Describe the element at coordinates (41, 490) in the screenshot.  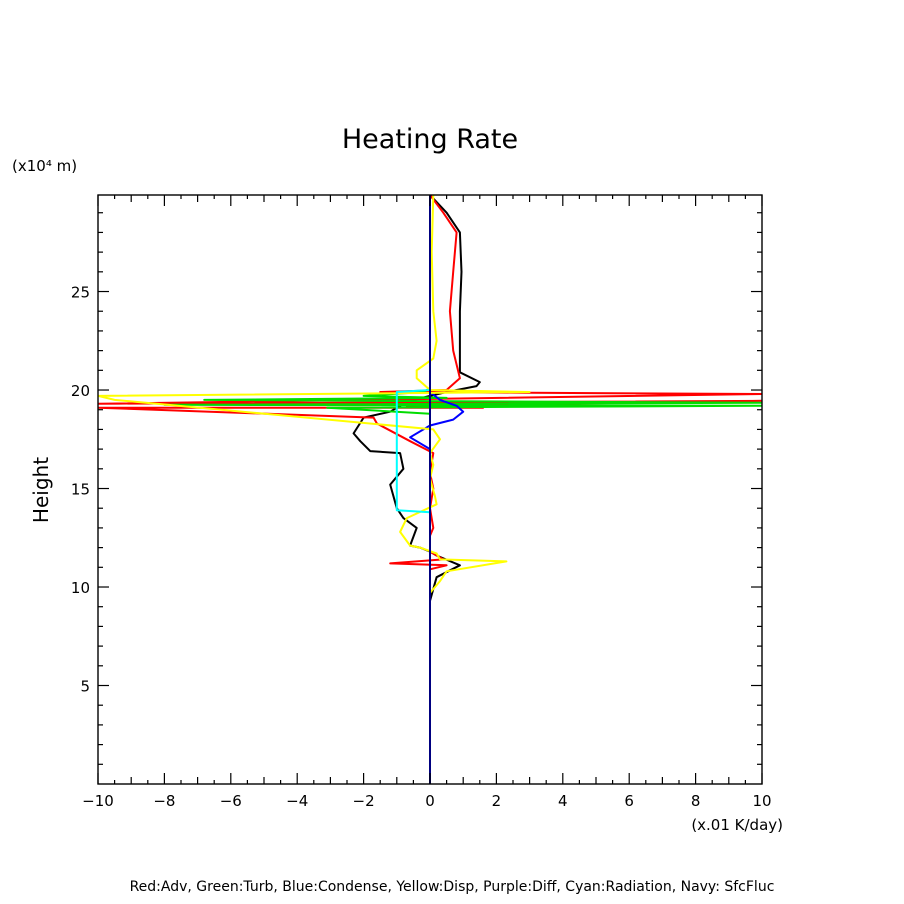
I see `y-axis-title: Height` at that location.